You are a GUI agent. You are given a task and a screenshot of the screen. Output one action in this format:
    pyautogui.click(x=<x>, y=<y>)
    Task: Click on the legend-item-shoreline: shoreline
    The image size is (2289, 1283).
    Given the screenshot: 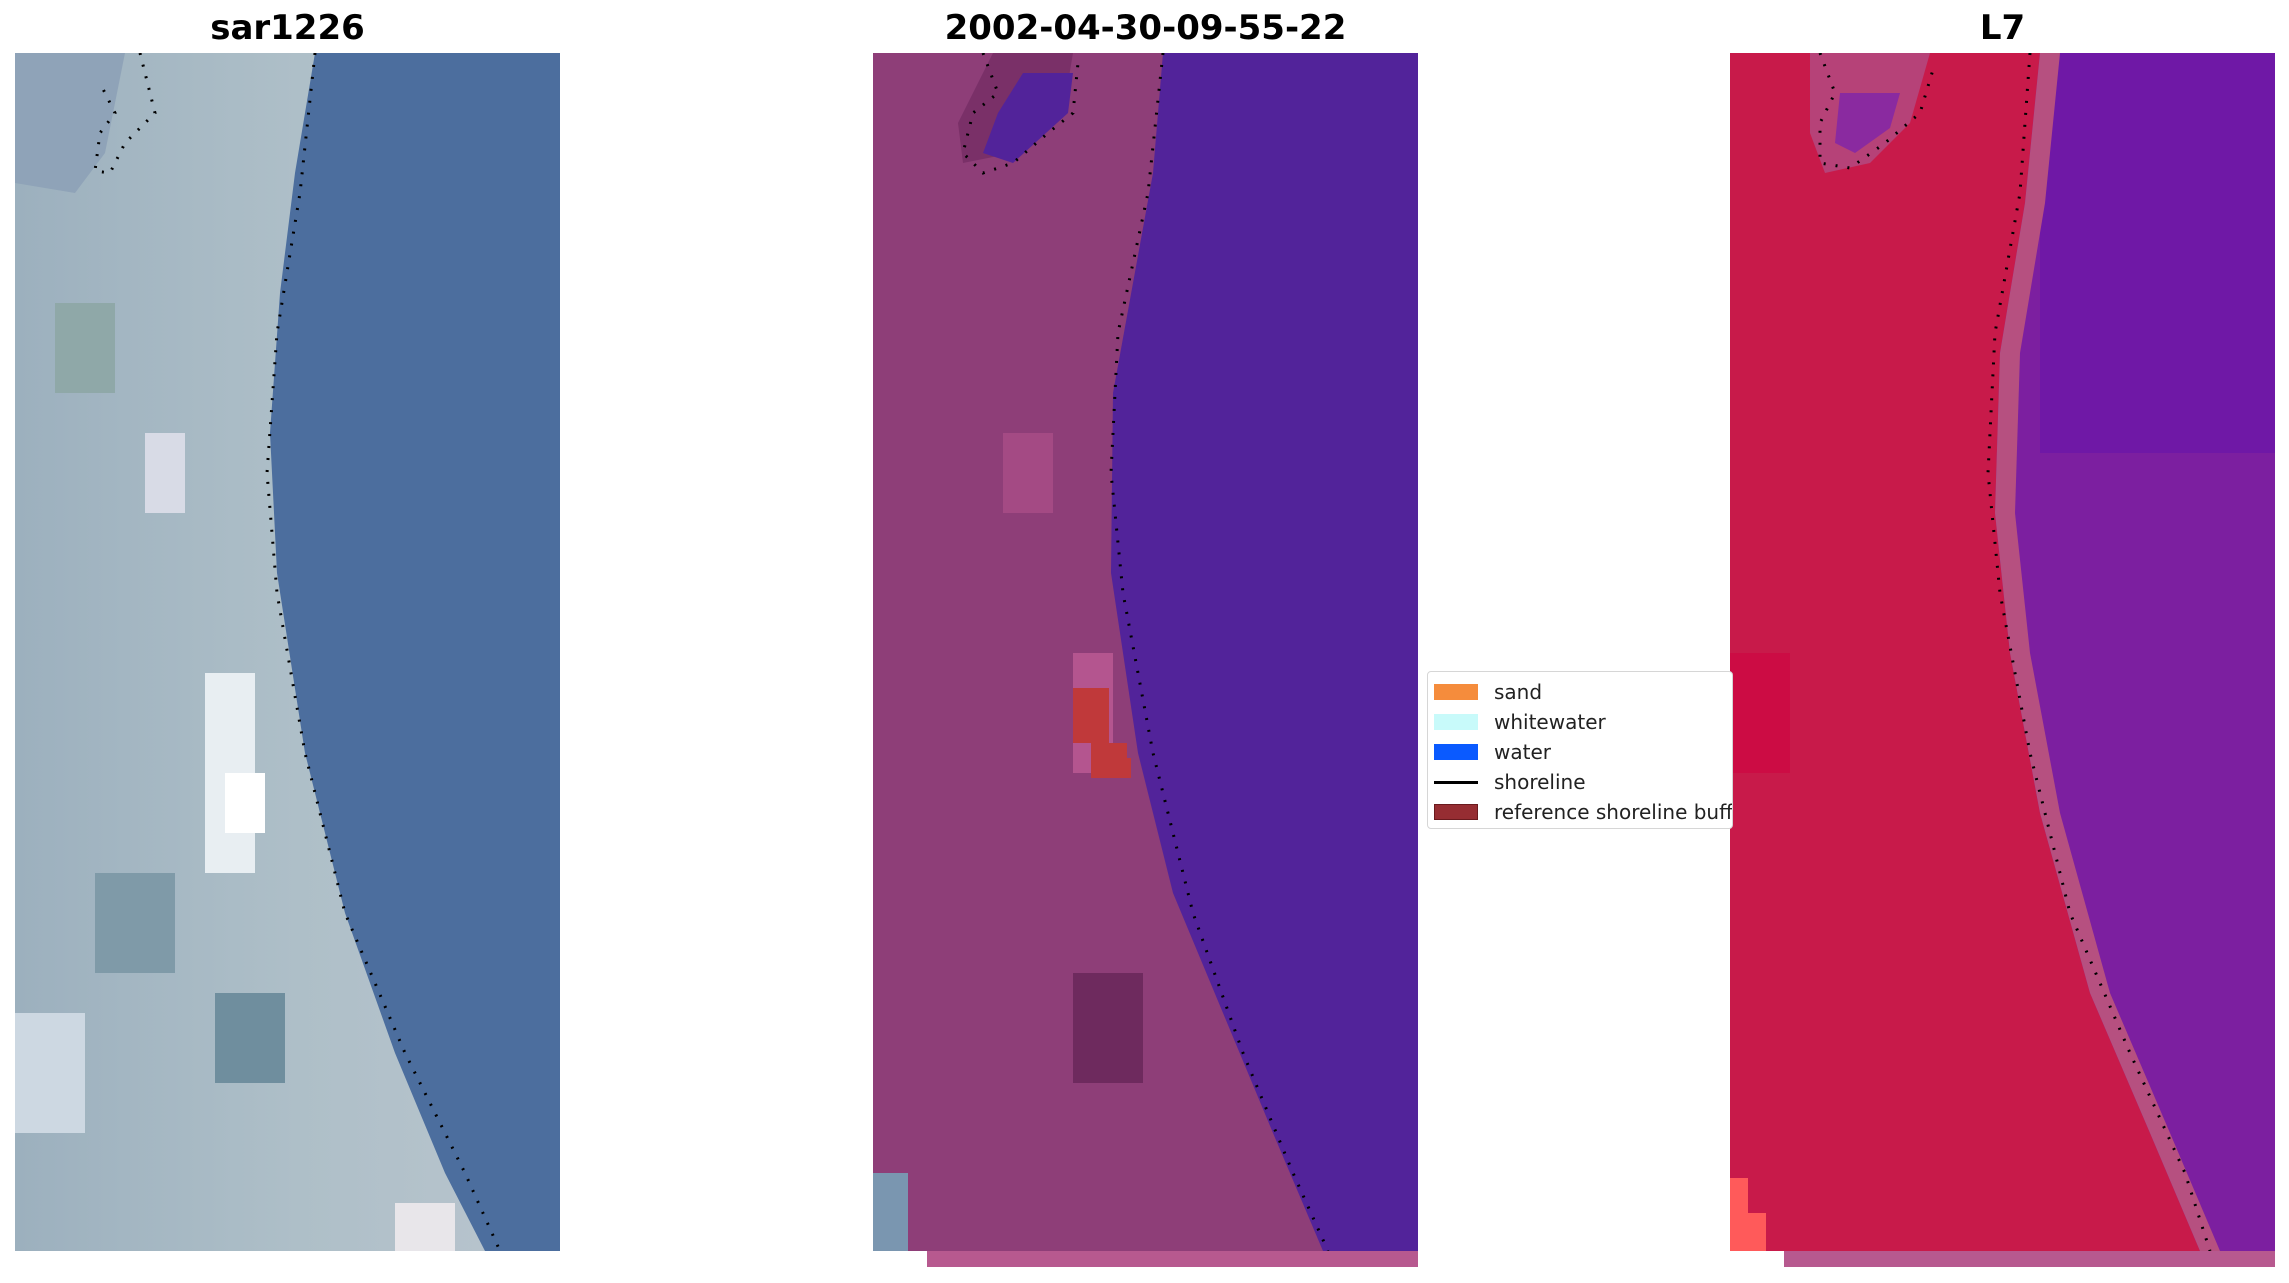 What is the action you would take?
    pyautogui.click(x=1510, y=782)
    